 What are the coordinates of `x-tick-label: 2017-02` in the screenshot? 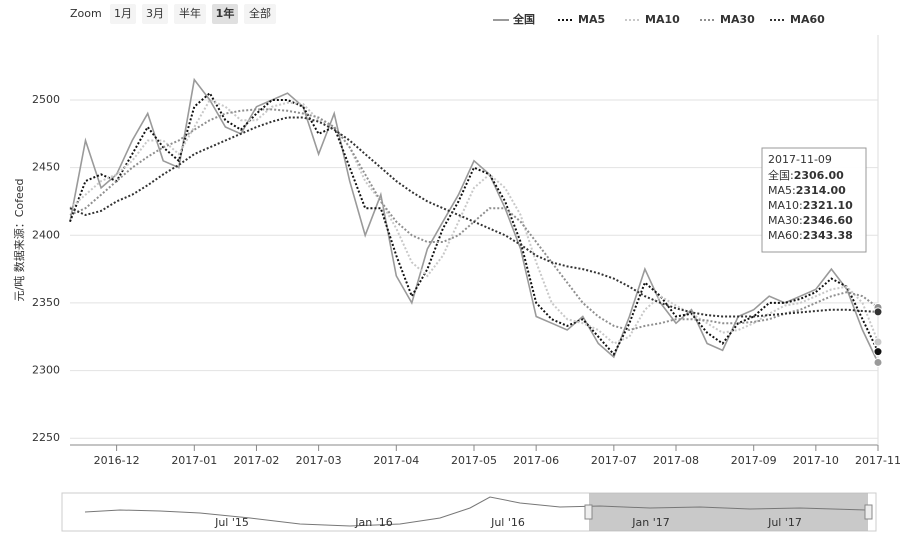 It's located at (256, 460).